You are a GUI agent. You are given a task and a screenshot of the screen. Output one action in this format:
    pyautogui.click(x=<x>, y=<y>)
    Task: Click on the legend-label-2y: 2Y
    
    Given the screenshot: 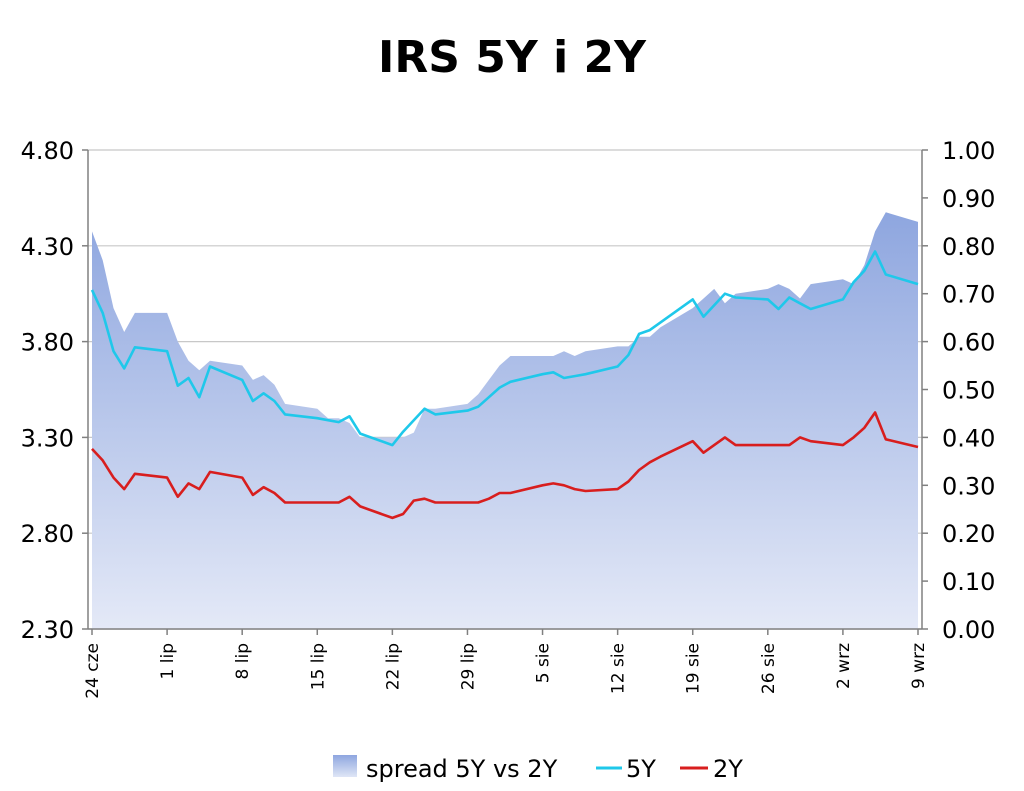 What is the action you would take?
    pyautogui.click(x=728, y=769)
    